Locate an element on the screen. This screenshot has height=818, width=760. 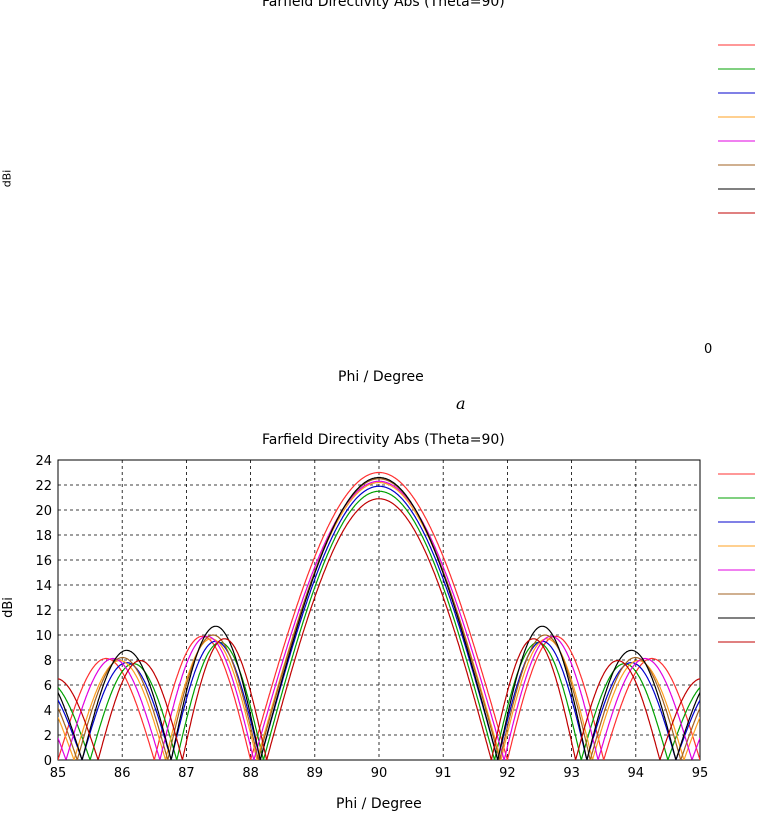
y-tick-label: 0 is located at coordinates (48, 761).